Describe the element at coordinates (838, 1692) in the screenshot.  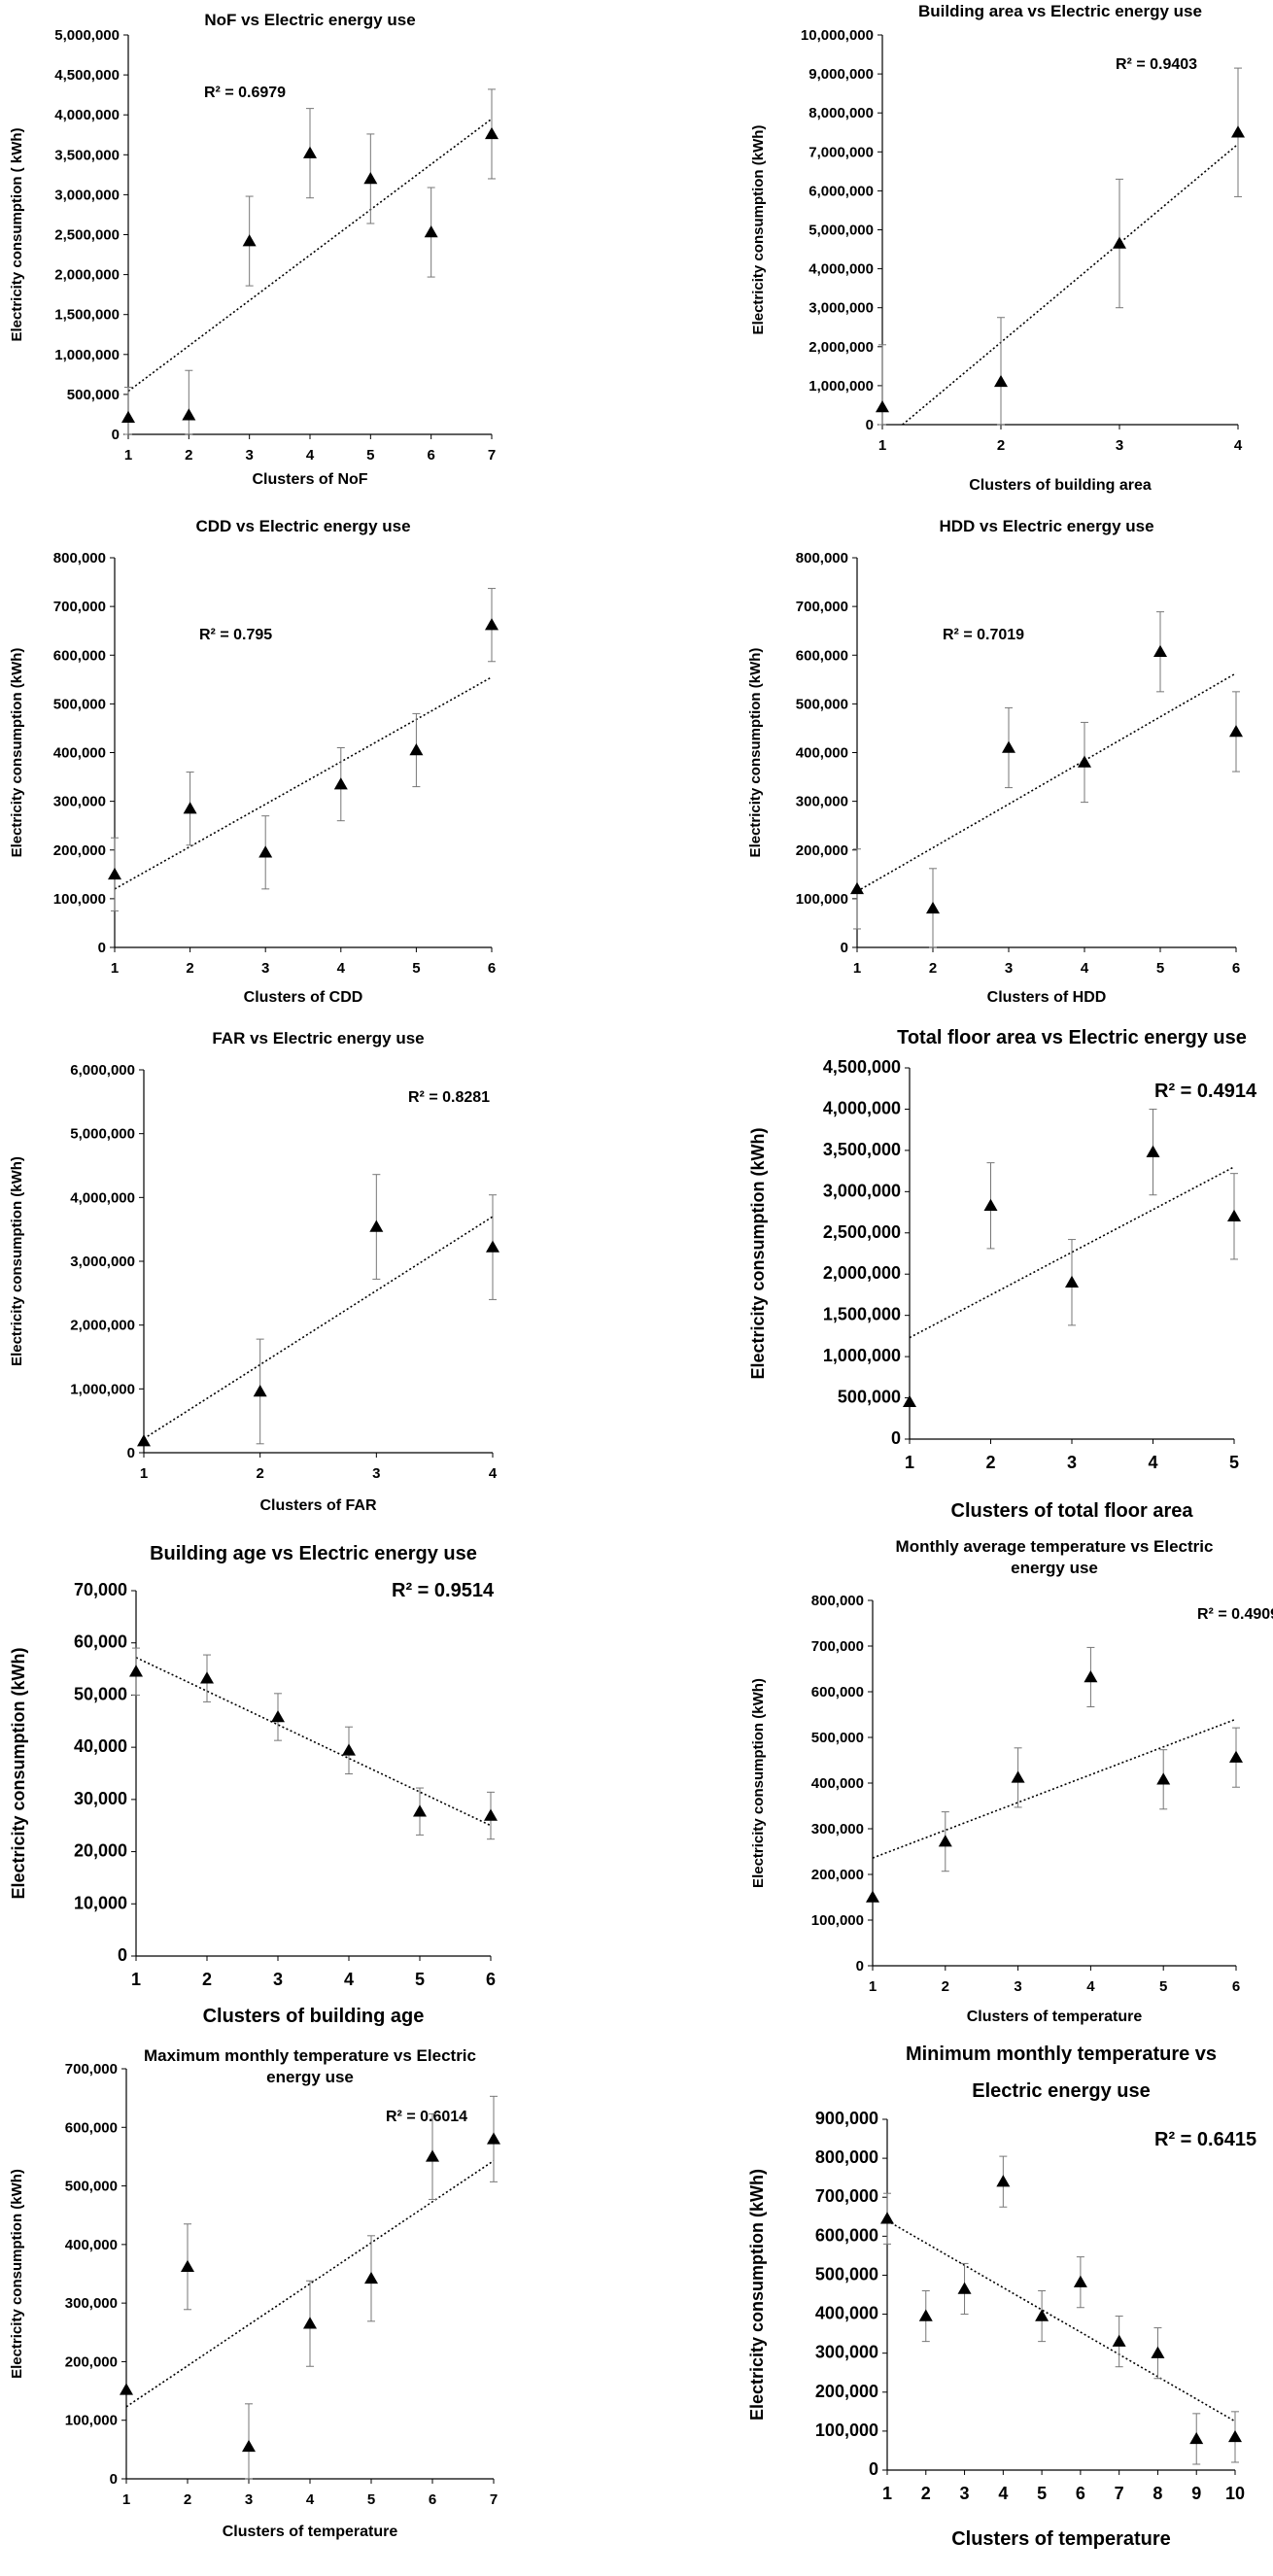
I see `y-tick-label: 600,000` at that location.